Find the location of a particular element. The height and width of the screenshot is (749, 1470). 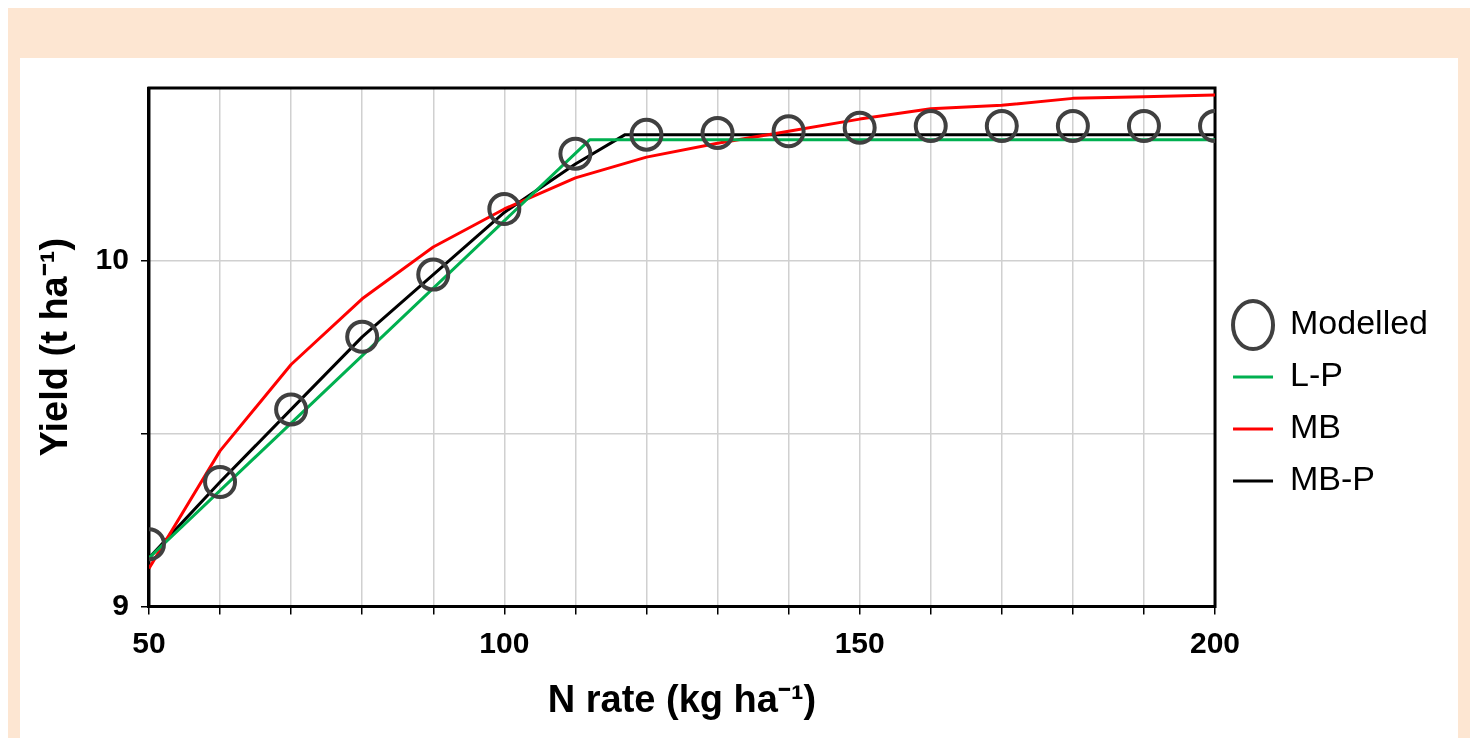

y-tick-label: 10 is located at coordinates (112, 259).